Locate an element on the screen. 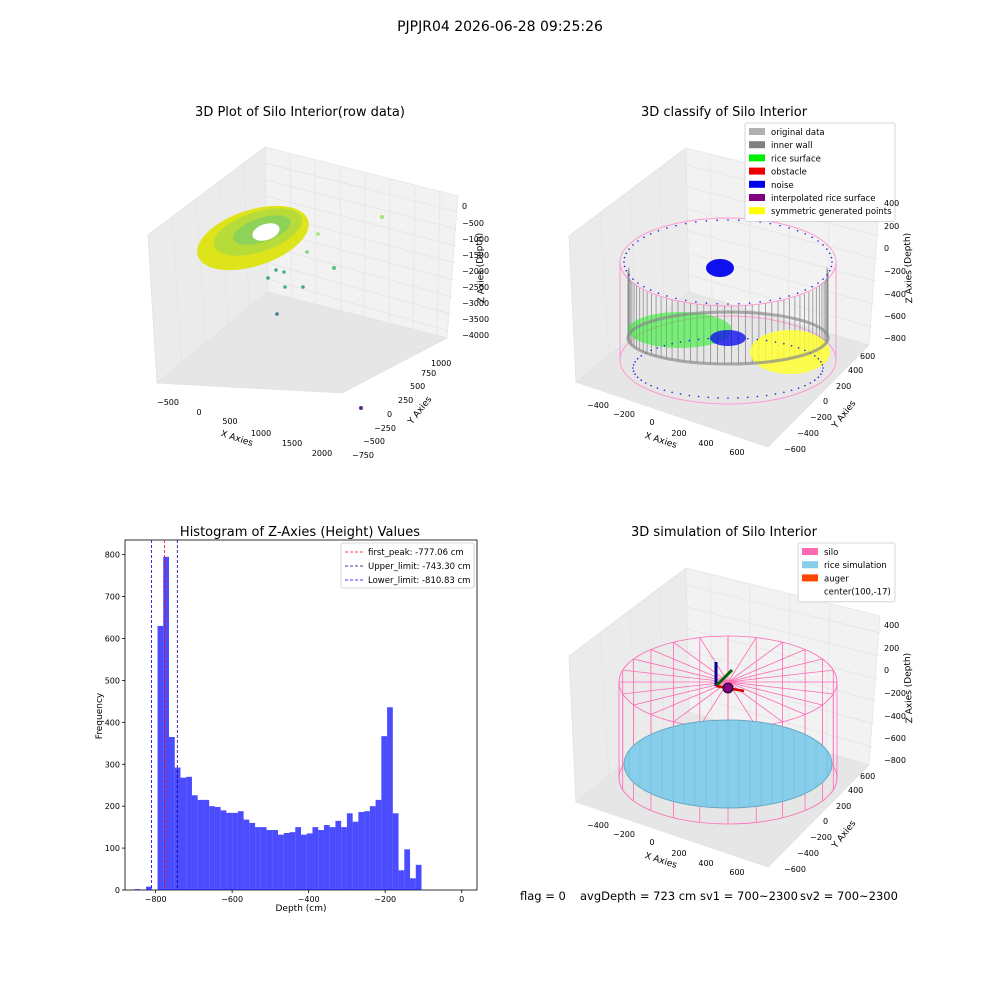 The width and height of the screenshot is (1000, 1000). raw-axes-panes is located at coordinates (303, 270).